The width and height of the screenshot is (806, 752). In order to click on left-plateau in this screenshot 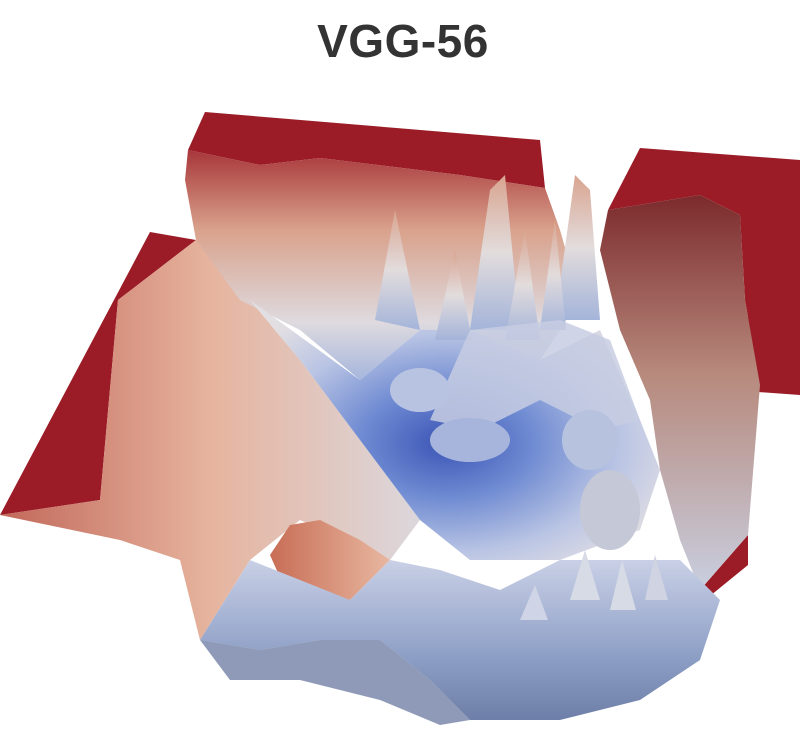, I will do `click(98, 373)`.